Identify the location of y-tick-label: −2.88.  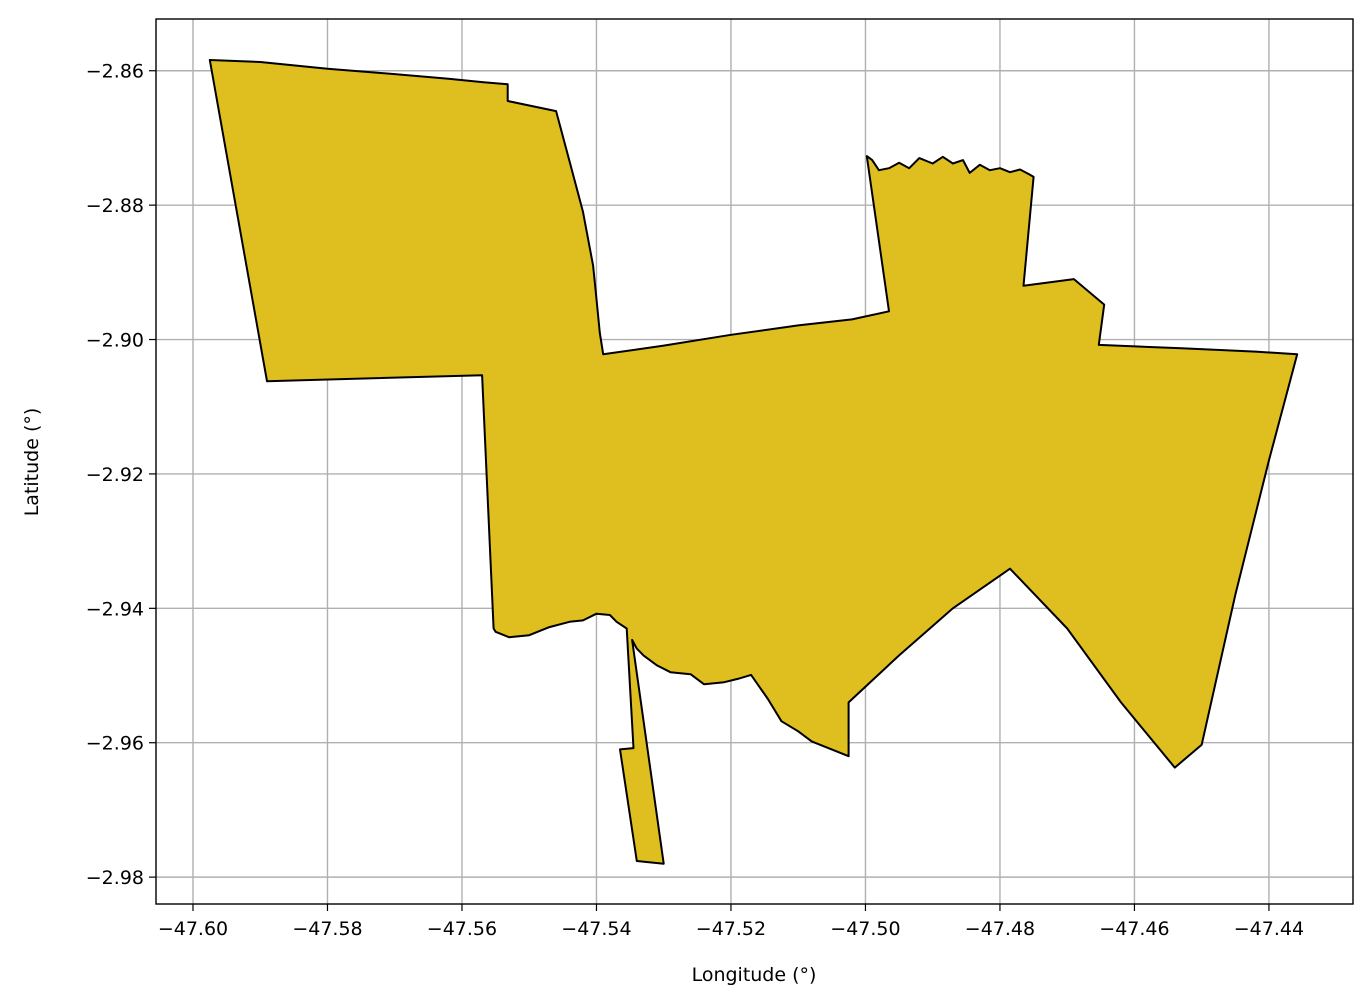
(115, 206).